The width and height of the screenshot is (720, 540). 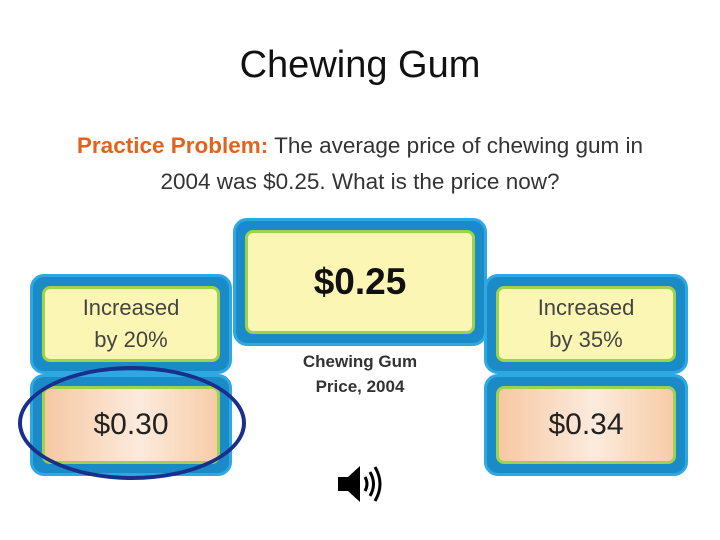 I want to click on center-price-value: $0.25, so click(x=360, y=281).